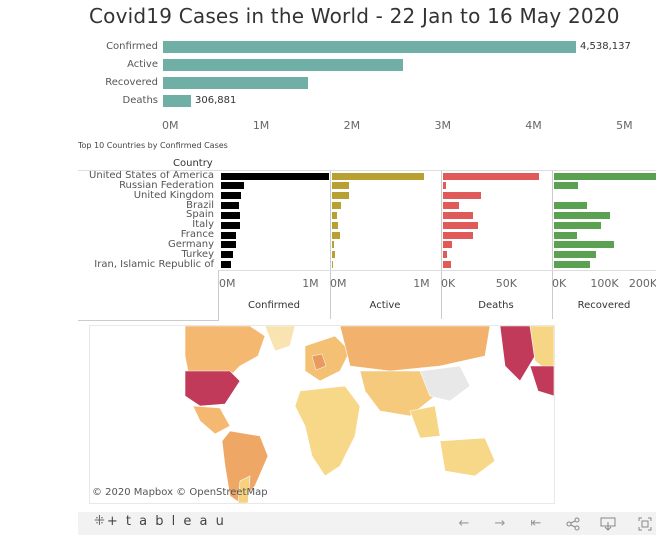 The image size is (656, 535). I want to click on top10-subtitle: Top 10 Countries by Confirmed Cases, so click(153, 145).